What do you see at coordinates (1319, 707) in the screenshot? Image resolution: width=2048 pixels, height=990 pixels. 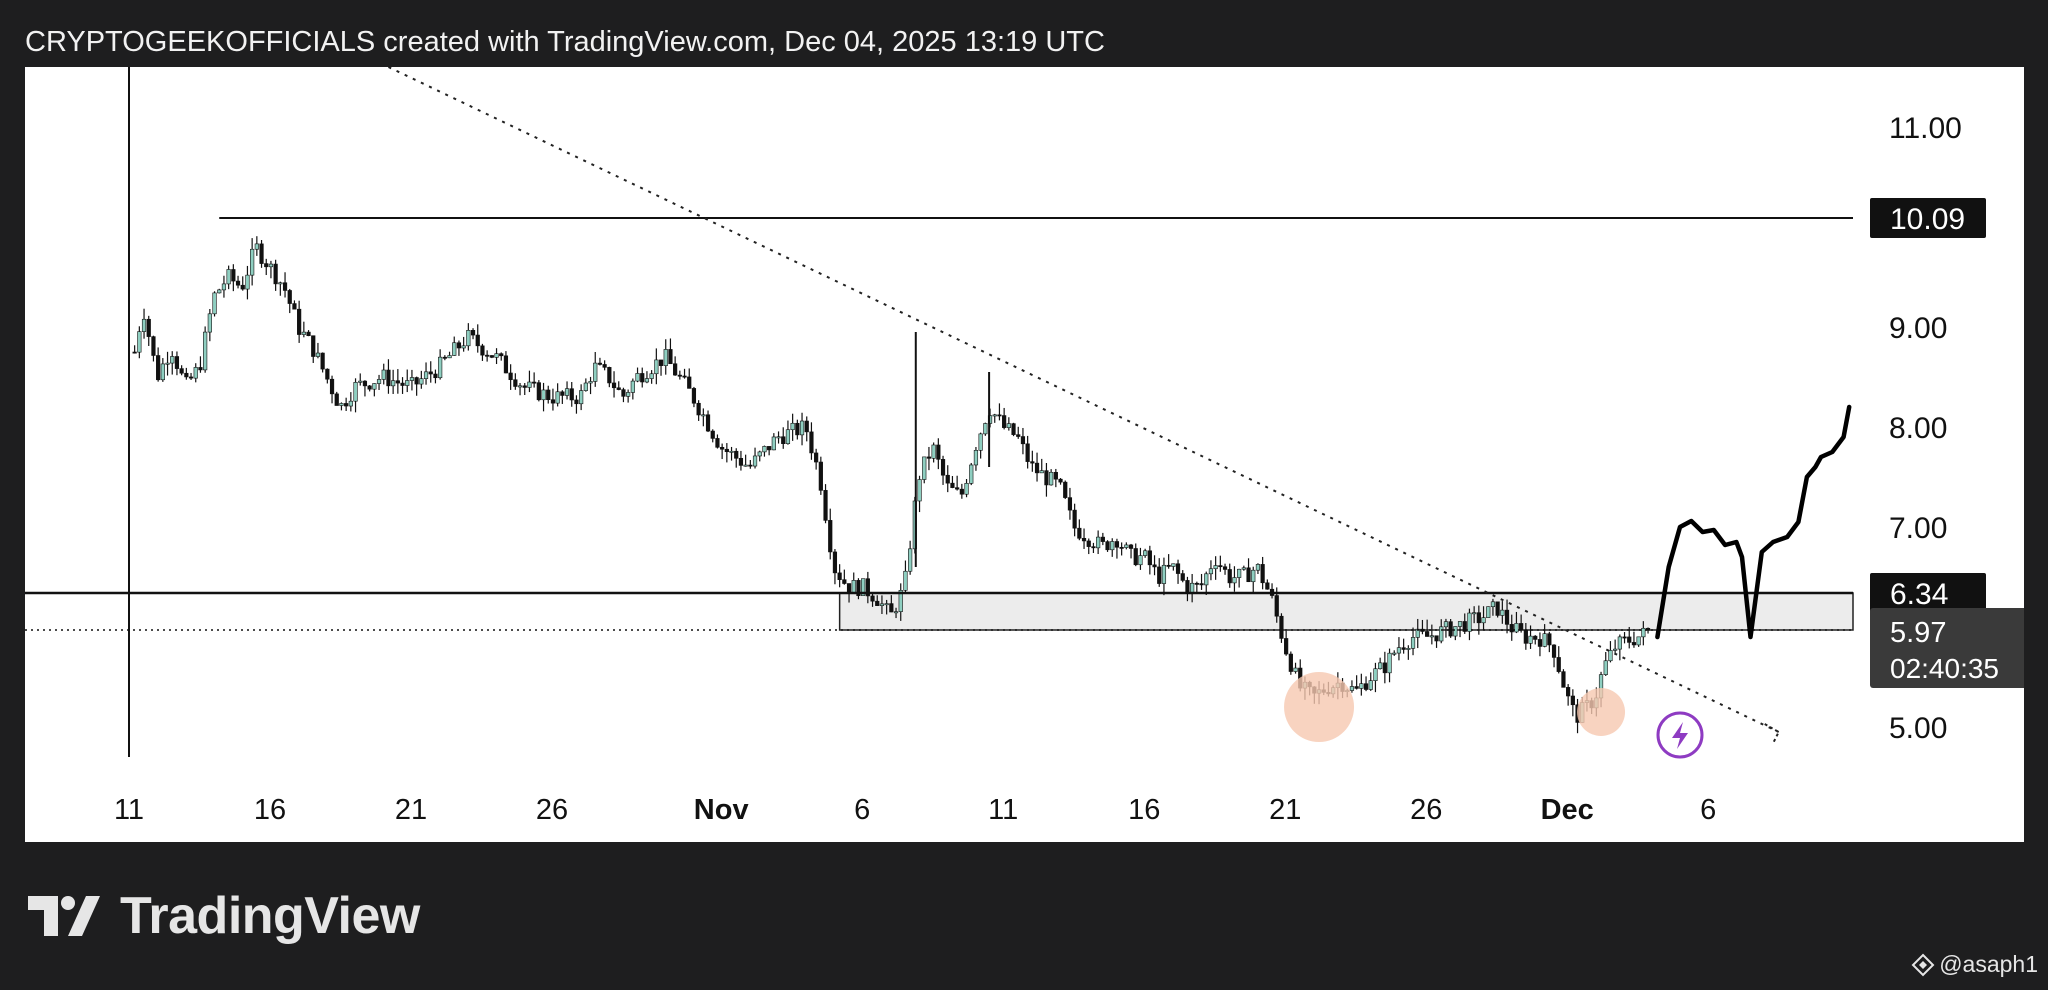 I see `highlight-circle` at bounding box center [1319, 707].